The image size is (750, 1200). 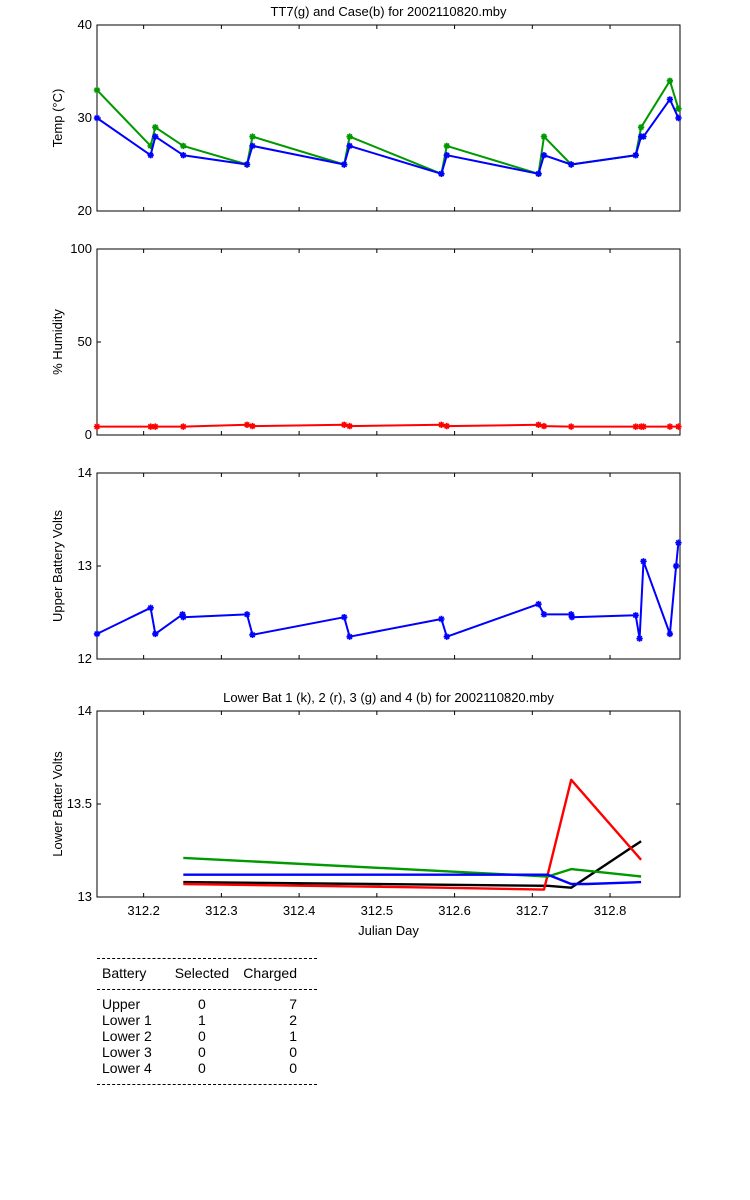 I want to click on y-axis-label: Upper Battery Volts, so click(x=57, y=566).